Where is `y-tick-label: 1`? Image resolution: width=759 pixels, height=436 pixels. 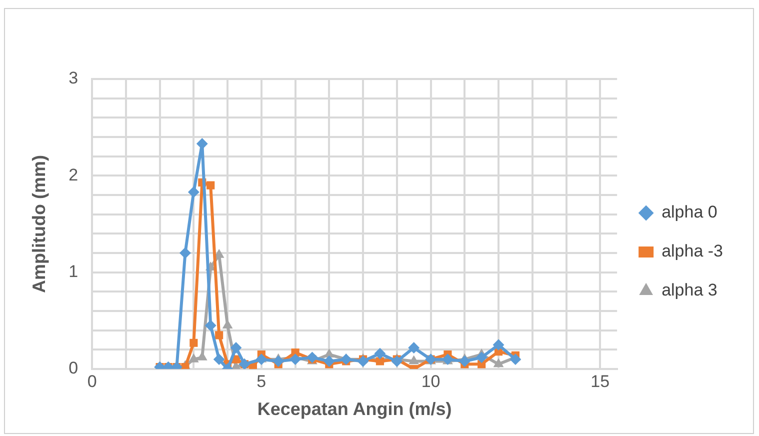 y-tick-label: 1 is located at coordinates (73, 272).